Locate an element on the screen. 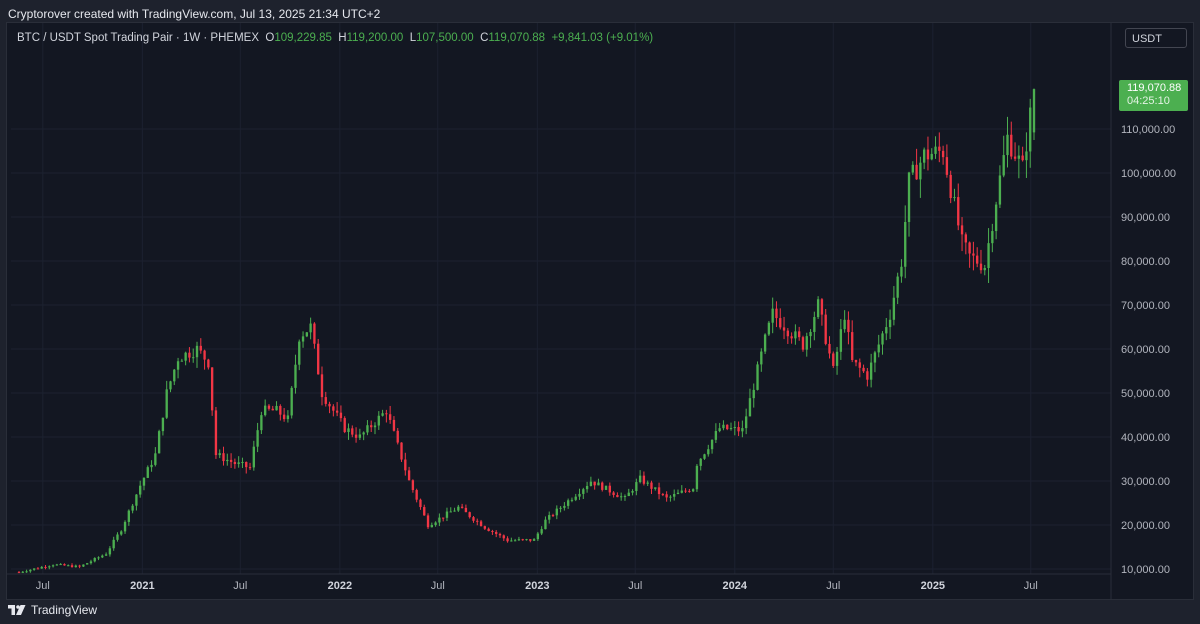  x-tick-label: 2022 is located at coordinates (340, 586).